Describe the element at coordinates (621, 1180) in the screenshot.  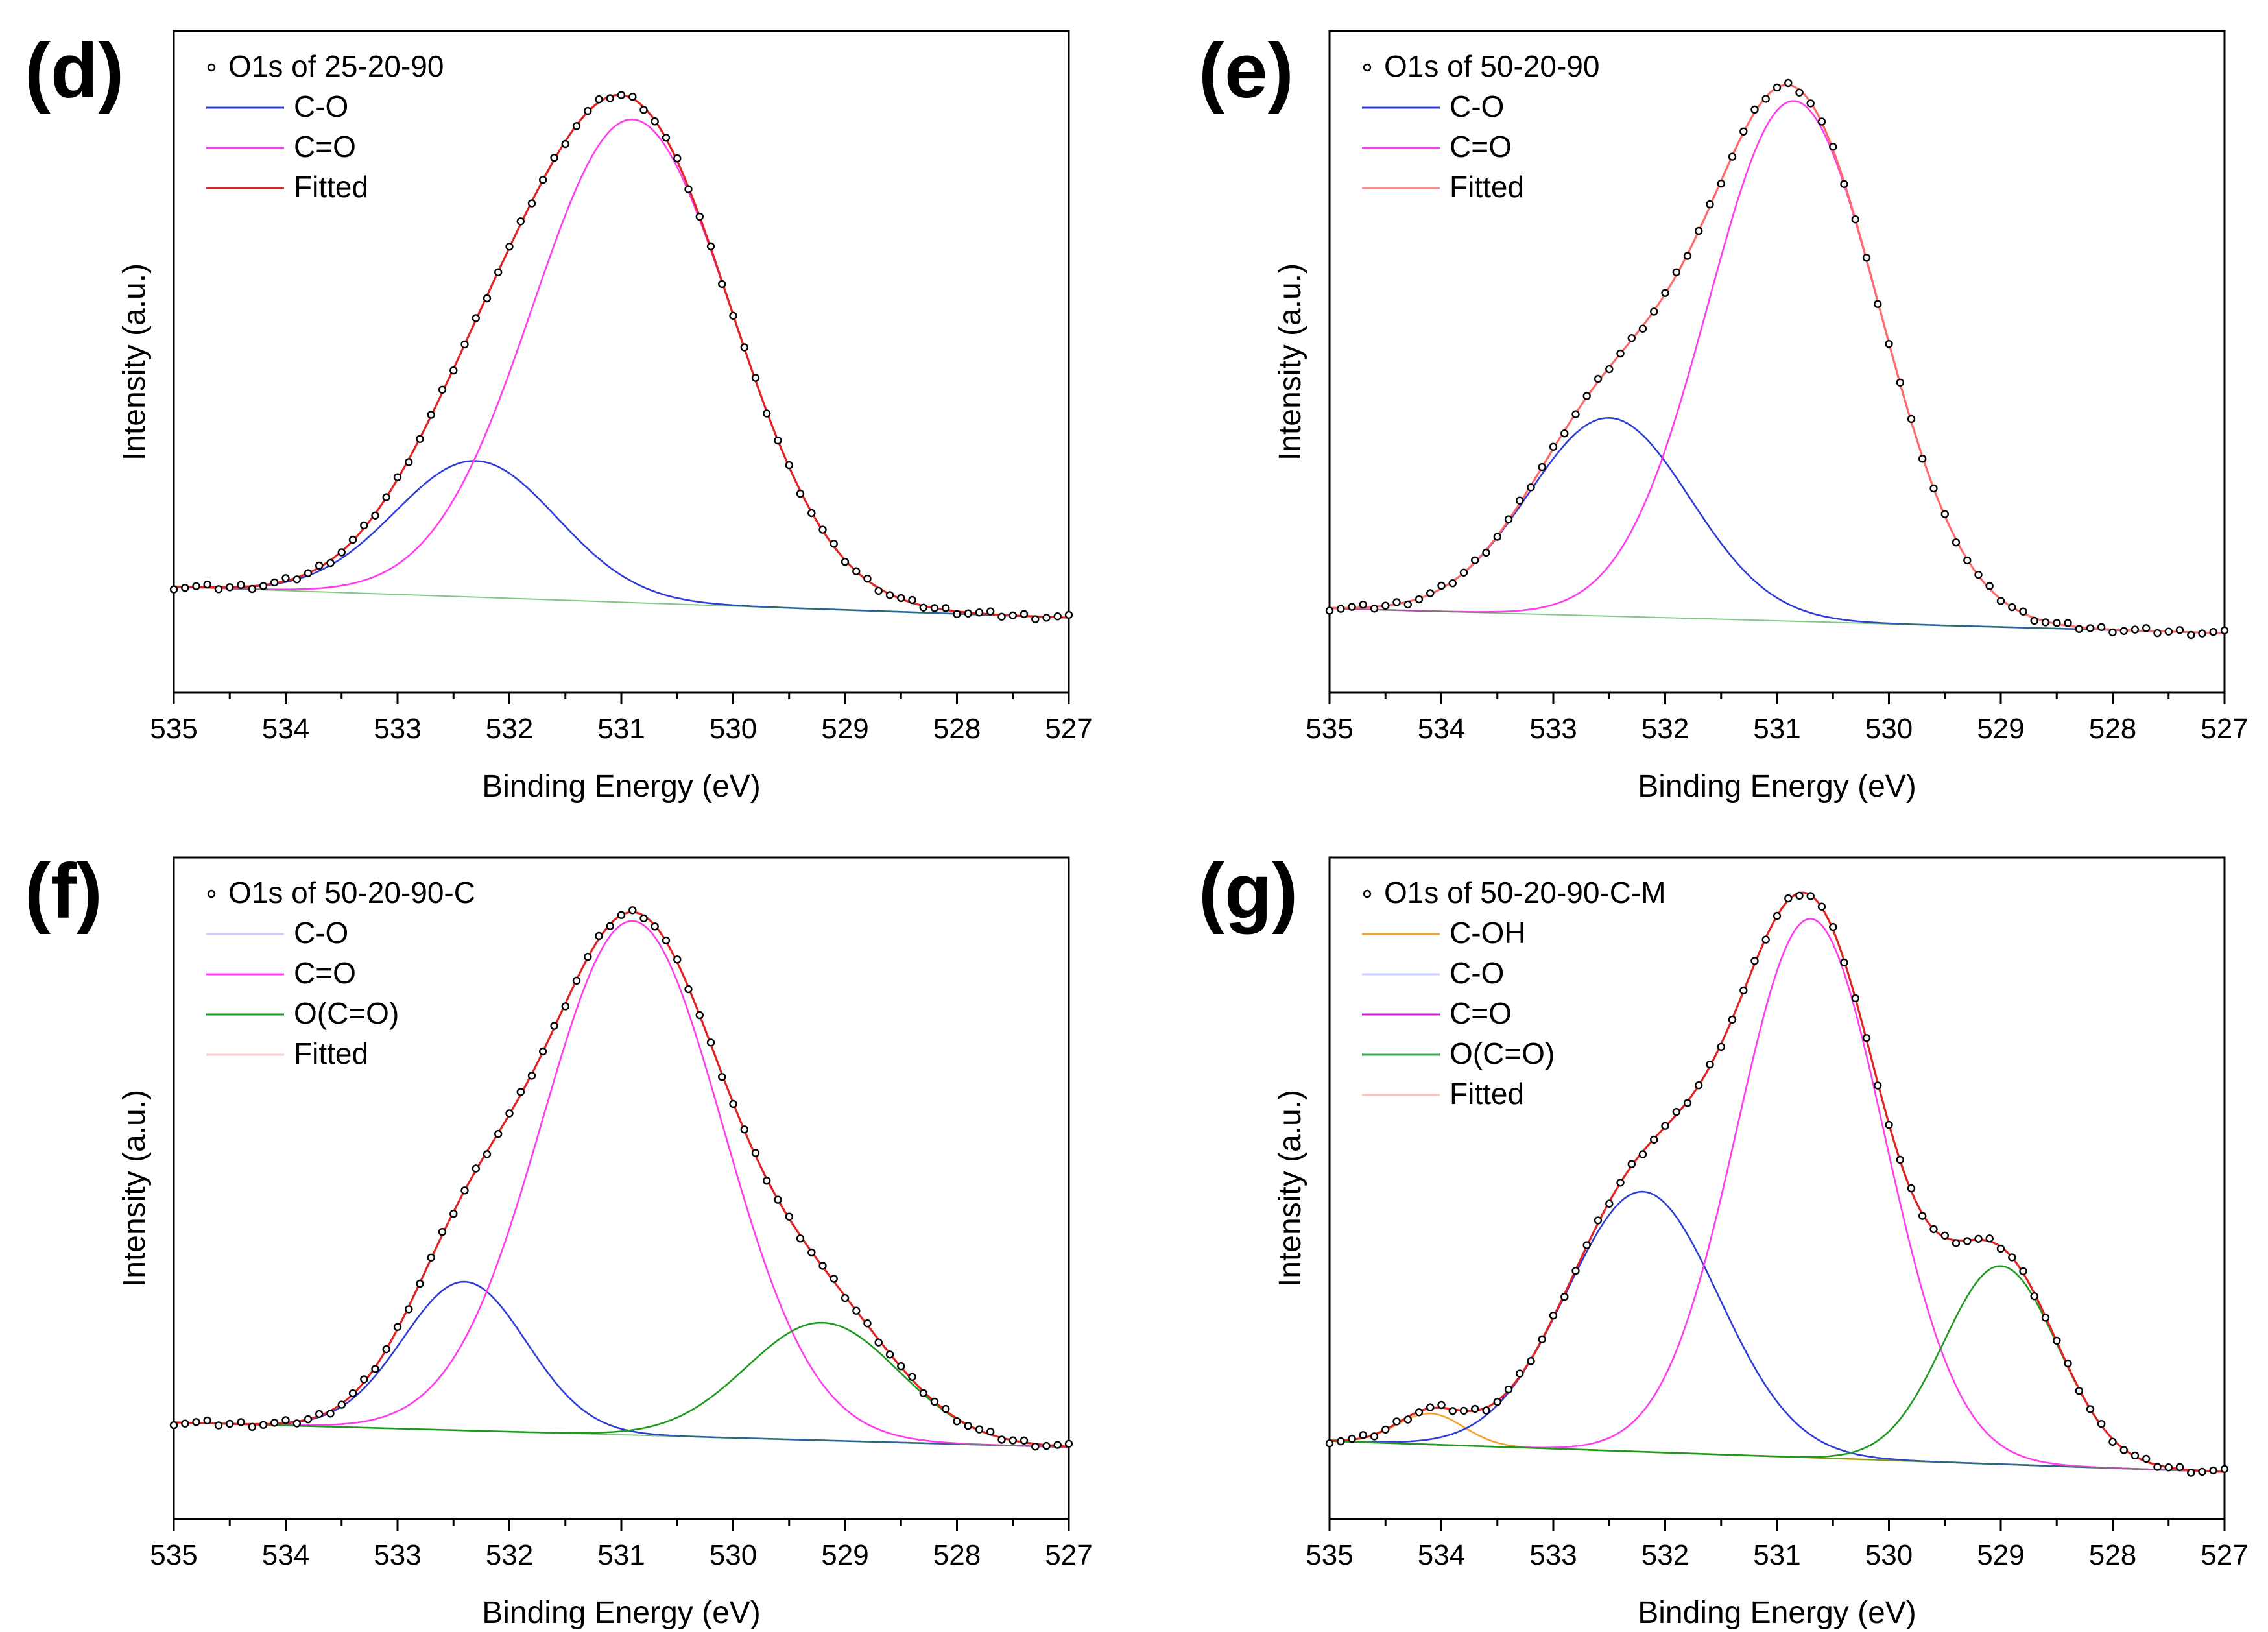
I see `fitted-envelope` at that location.